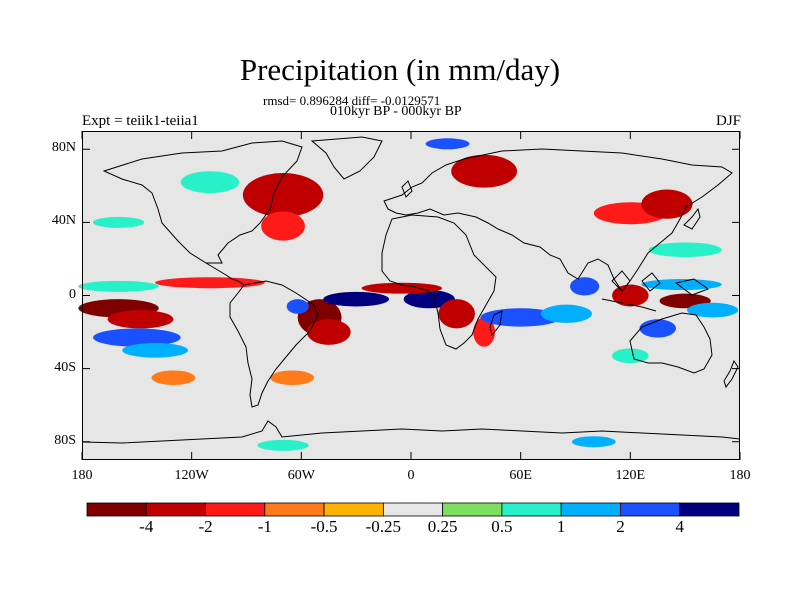 The width and height of the screenshot is (800, 600). Describe the element at coordinates (264, 526) in the screenshot. I see `colorbar-label: -1` at that location.